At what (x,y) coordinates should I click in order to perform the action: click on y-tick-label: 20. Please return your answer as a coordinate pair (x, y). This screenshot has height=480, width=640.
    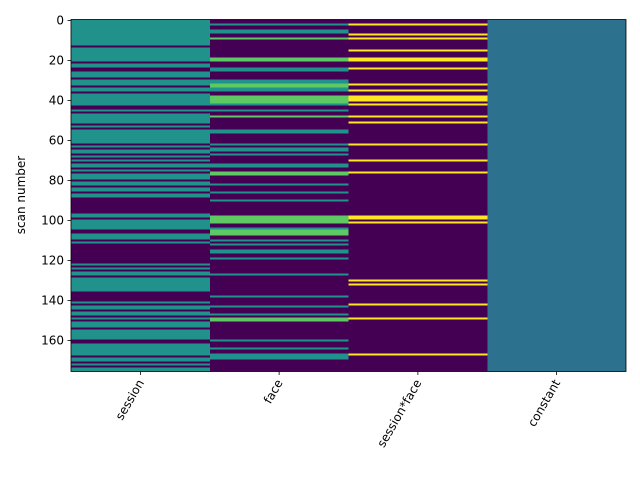
    Looking at the image, I should click on (56, 61).